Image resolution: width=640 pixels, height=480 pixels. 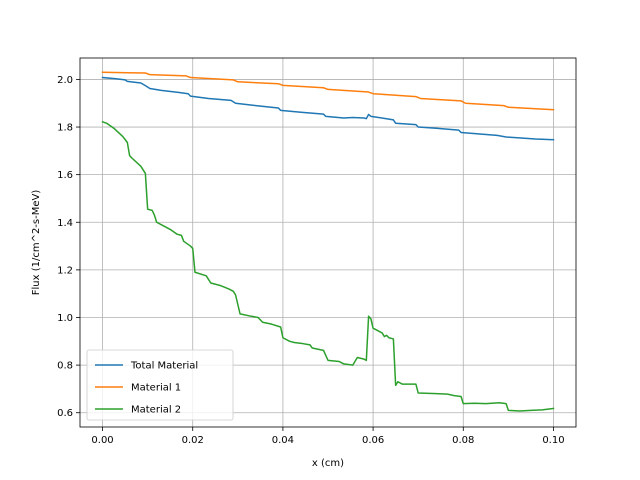 What do you see at coordinates (373, 440) in the screenshot?
I see `x-tick-label: 0.06` at bounding box center [373, 440].